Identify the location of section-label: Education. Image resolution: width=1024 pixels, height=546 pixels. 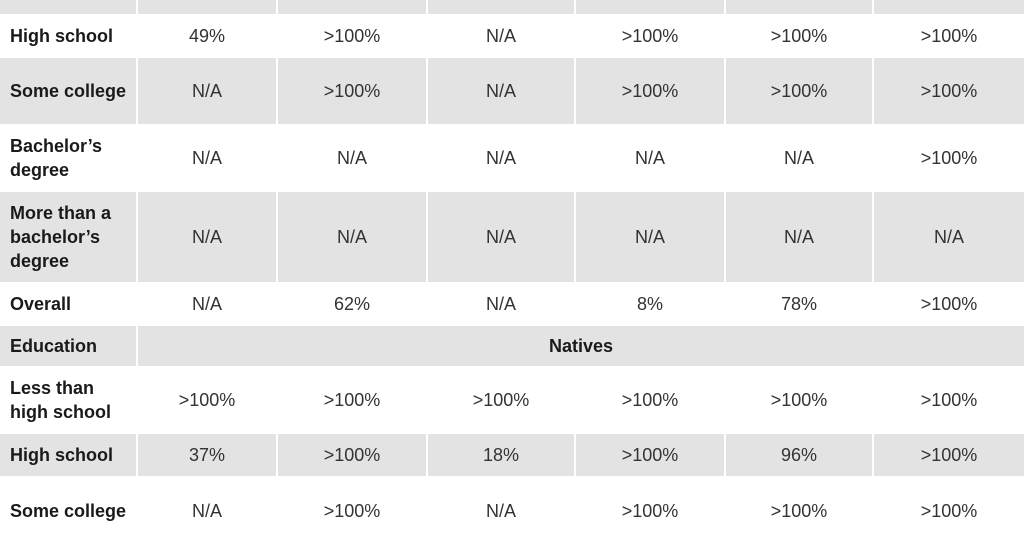
(69, 346).